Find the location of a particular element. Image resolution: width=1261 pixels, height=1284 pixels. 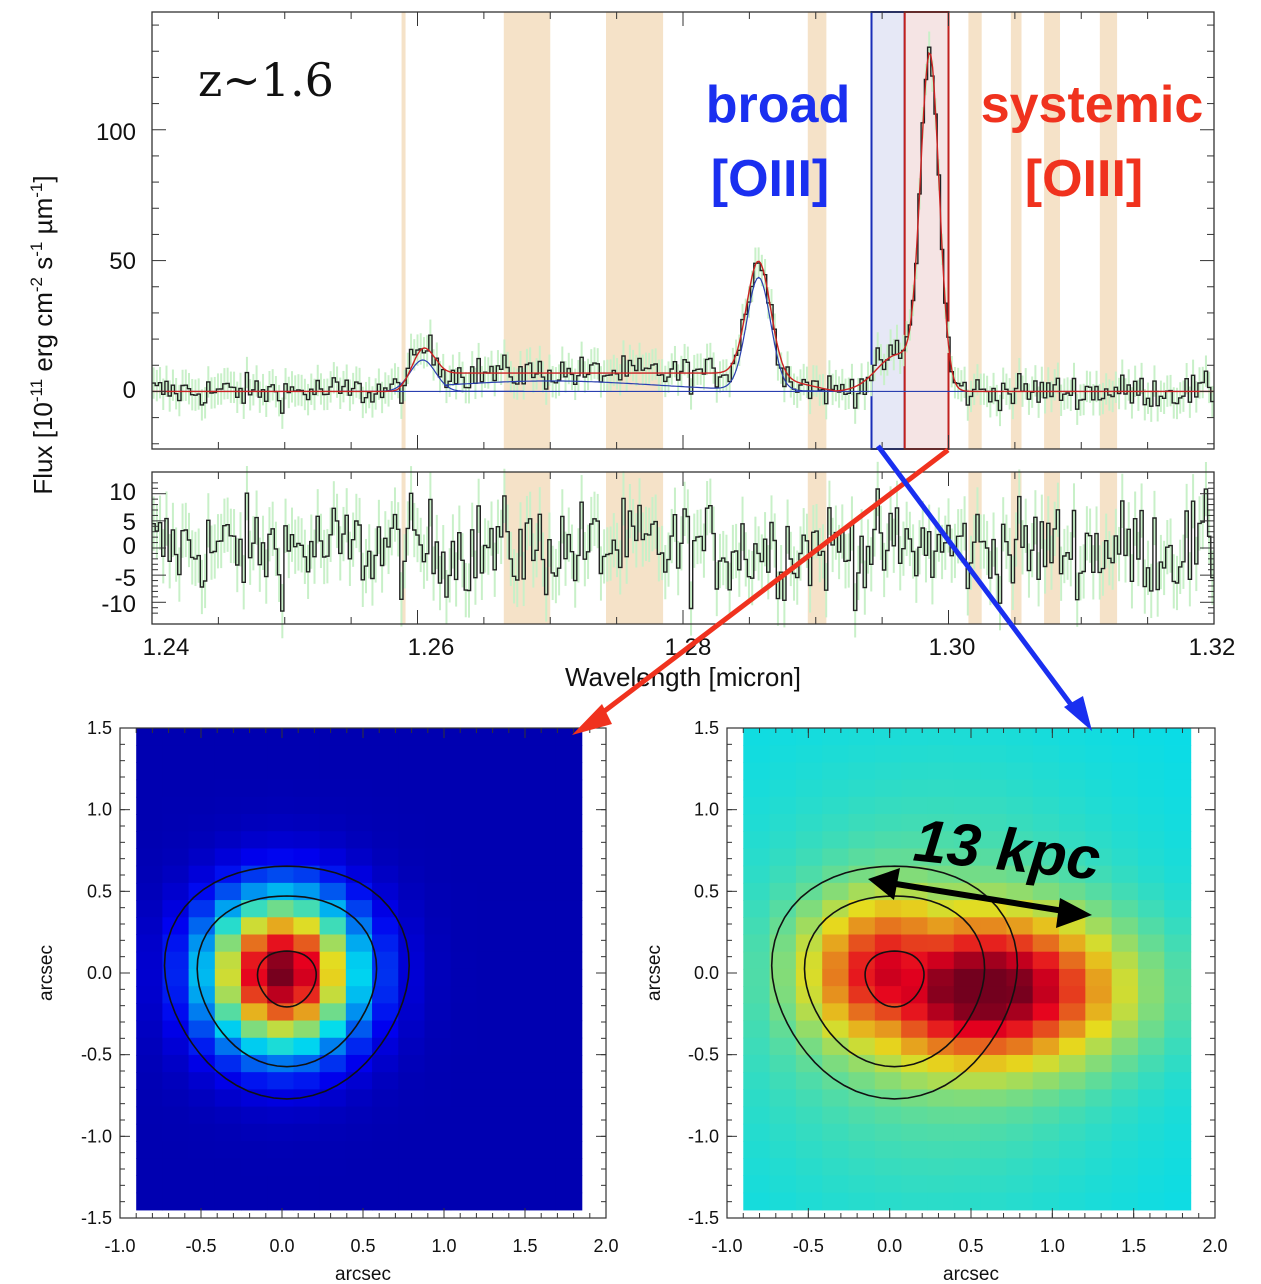

rtick-0: 0 is located at coordinates (129, 546).